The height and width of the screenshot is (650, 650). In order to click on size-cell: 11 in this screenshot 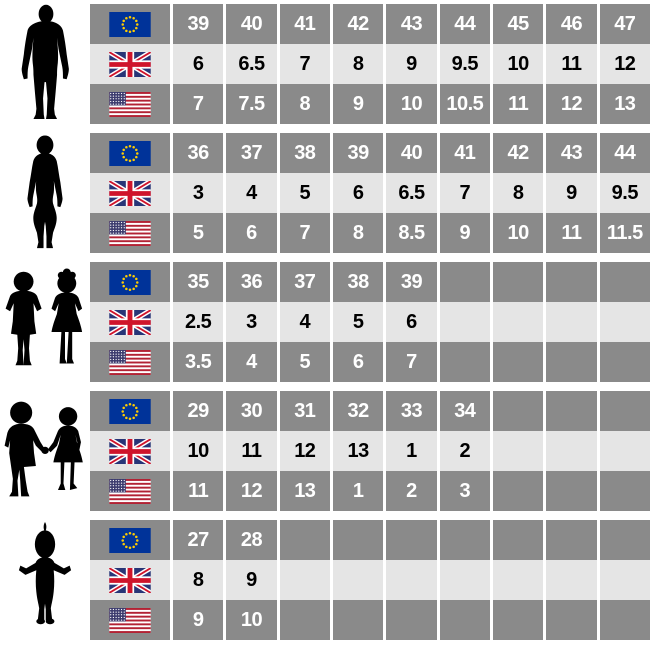, I will do `click(251, 451)`.